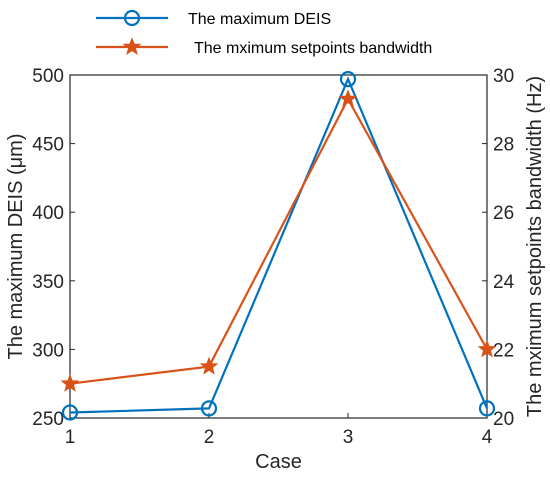 The width and height of the screenshot is (550, 477). Describe the element at coordinates (504, 282) in the screenshot. I see `right-tick-label: 24` at that location.